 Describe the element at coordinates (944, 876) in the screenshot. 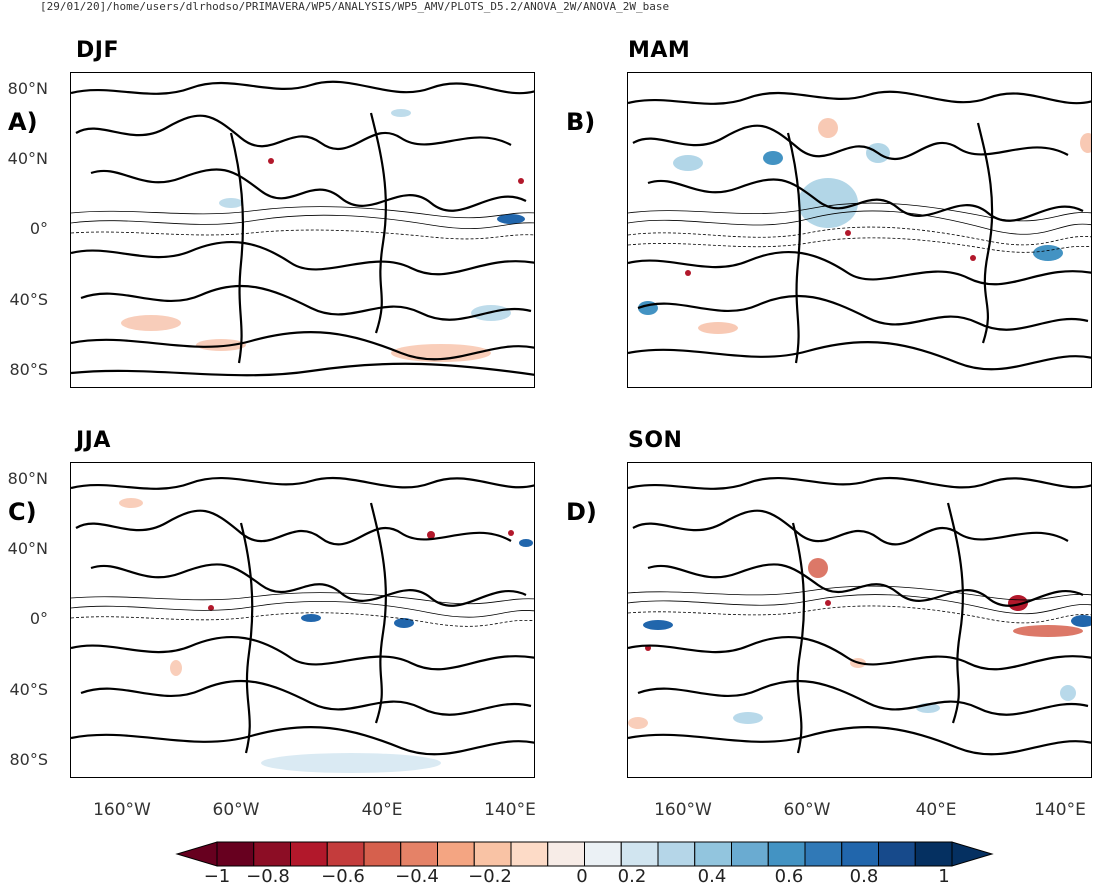

I see `colorbar-tick-label: 1` at that location.